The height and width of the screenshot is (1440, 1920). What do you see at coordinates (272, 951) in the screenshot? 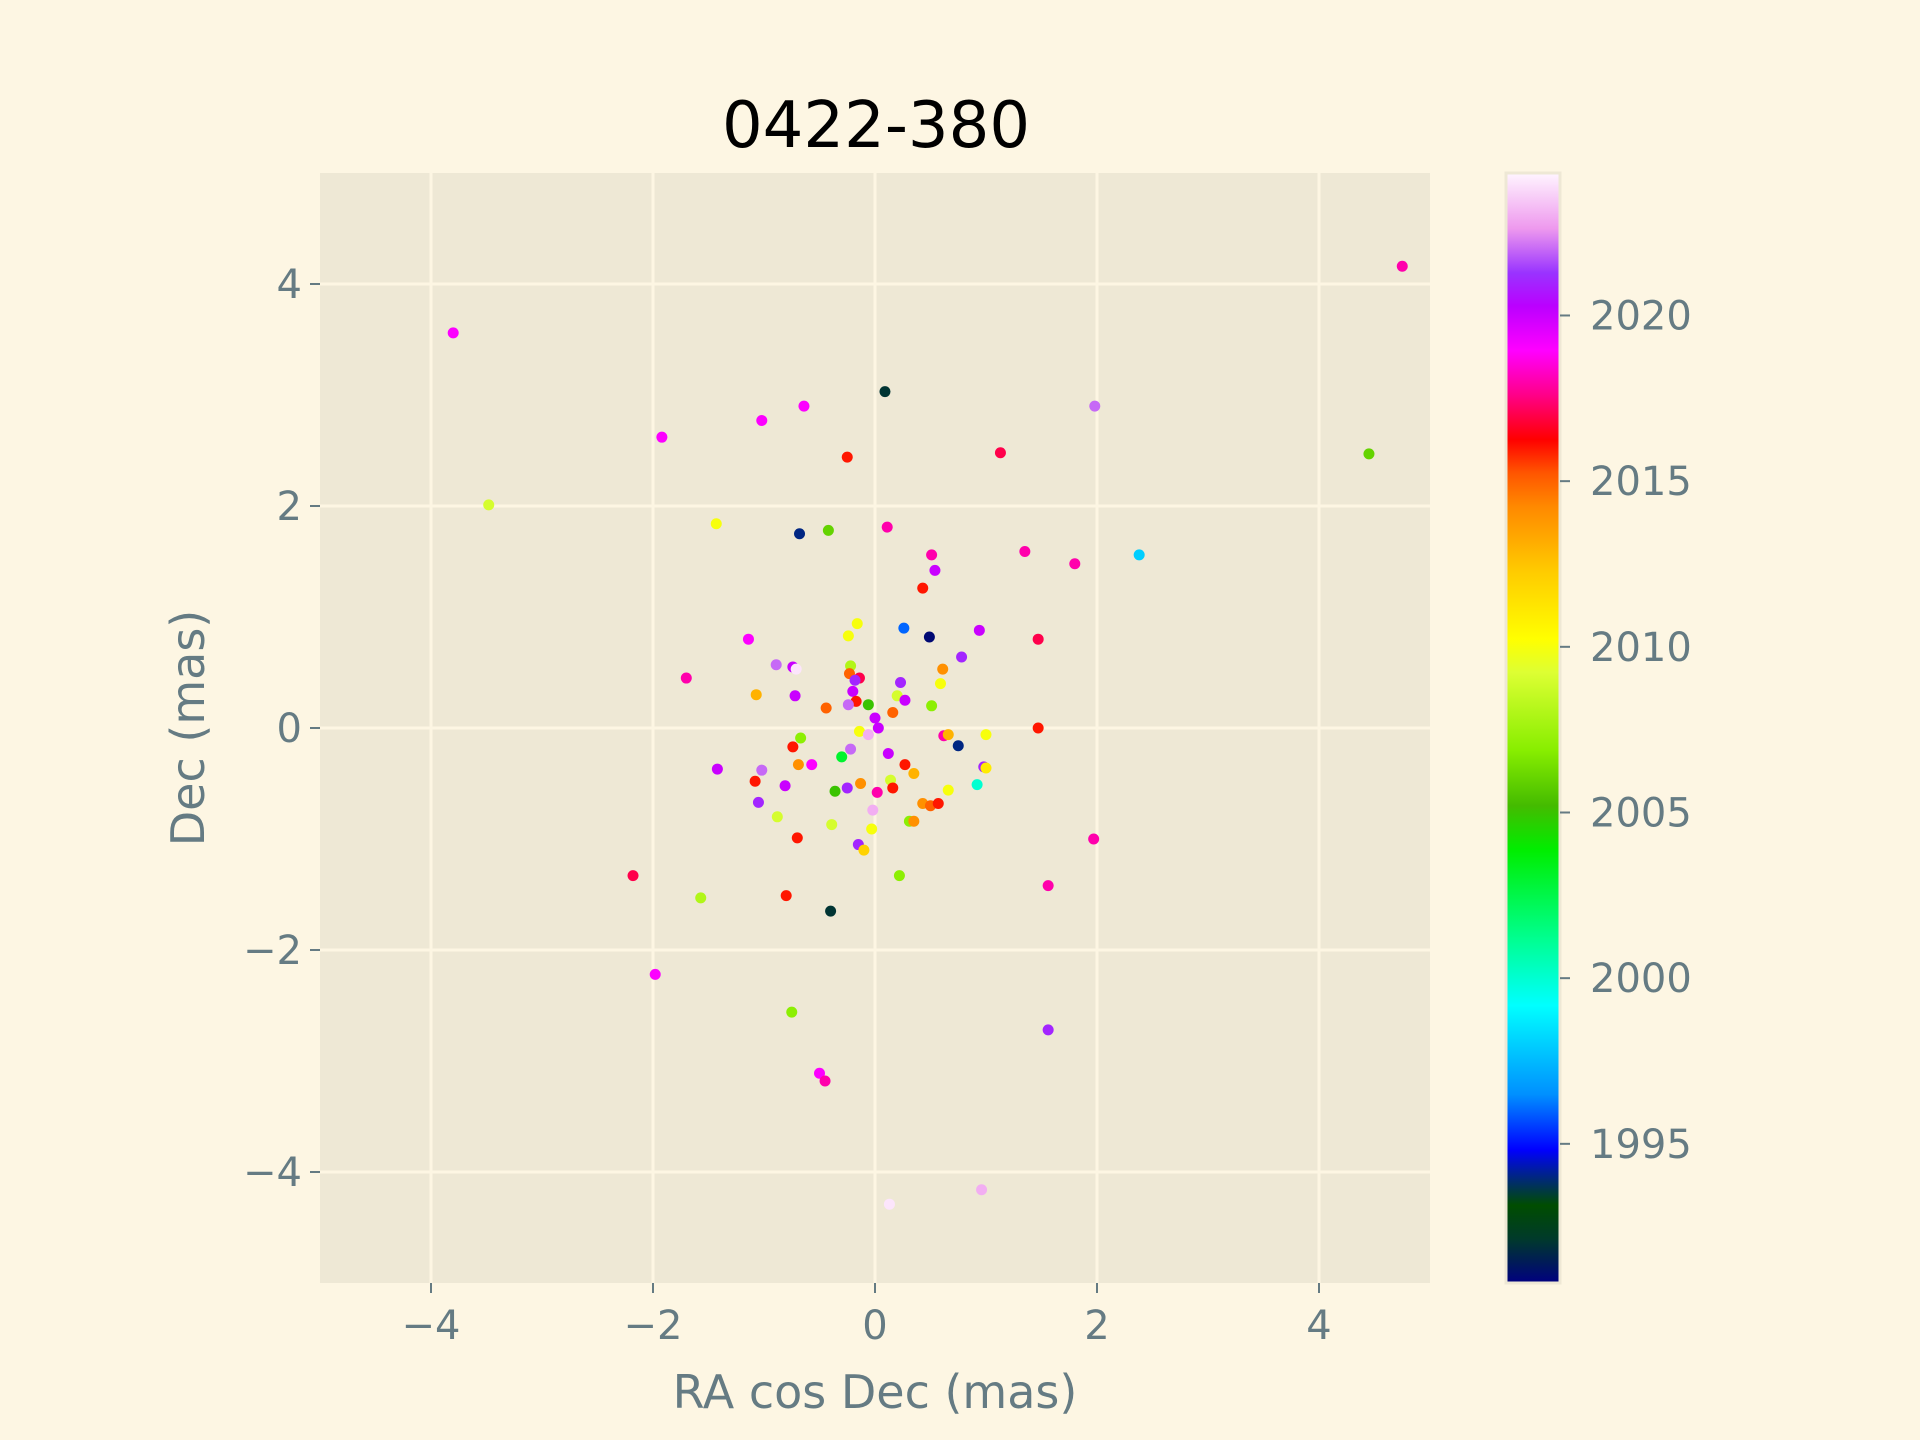
I see `y-tick-label: −2` at bounding box center [272, 951].